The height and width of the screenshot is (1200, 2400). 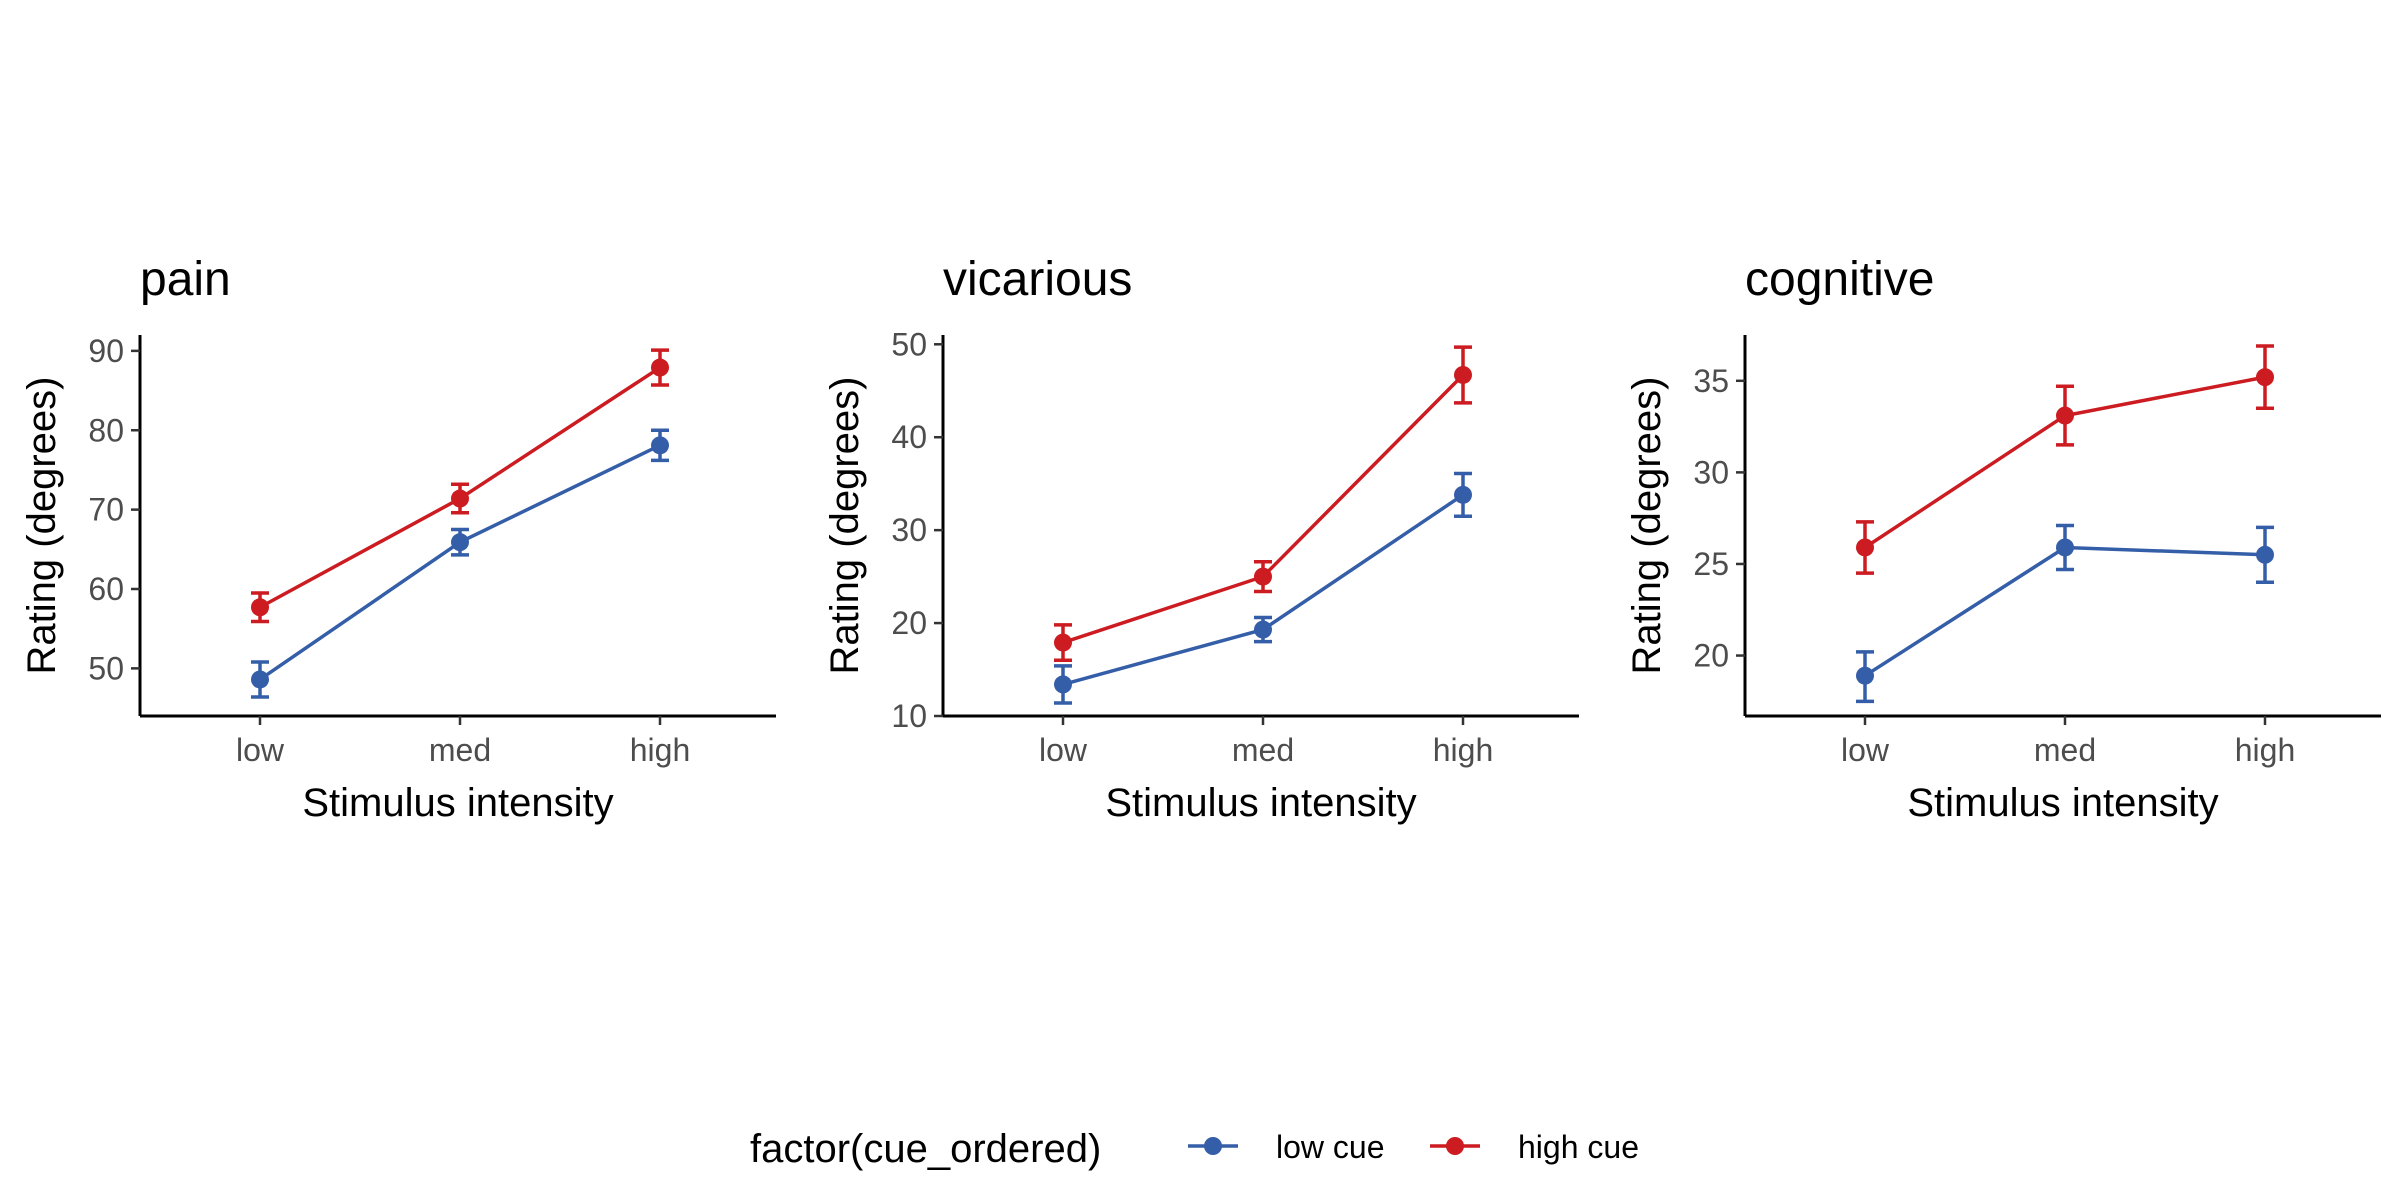 What do you see at coordinates (1711, 564) in the screenshot?
I see `y-tick-label: 25` at bounding box center [1711, 564].